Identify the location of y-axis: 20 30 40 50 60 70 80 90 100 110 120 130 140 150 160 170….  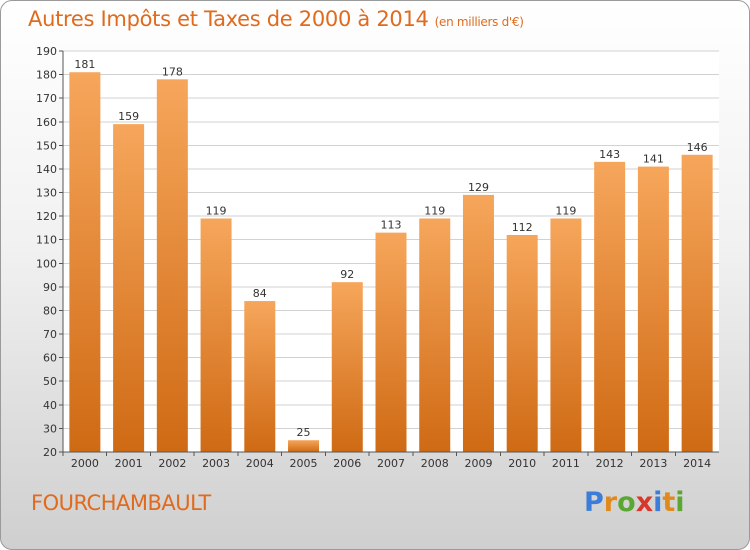
(50, 252).